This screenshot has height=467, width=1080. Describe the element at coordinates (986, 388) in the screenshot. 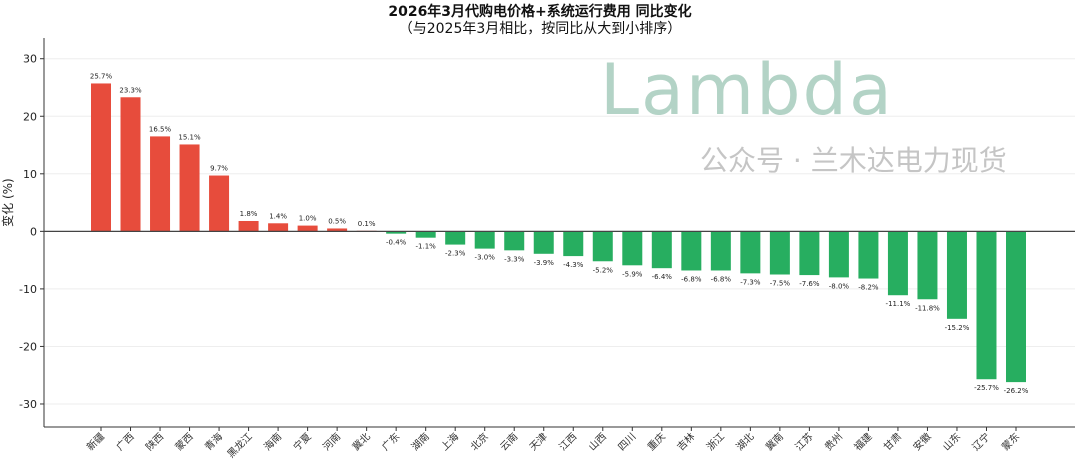

I see `data-label: -25.7%` at that location.